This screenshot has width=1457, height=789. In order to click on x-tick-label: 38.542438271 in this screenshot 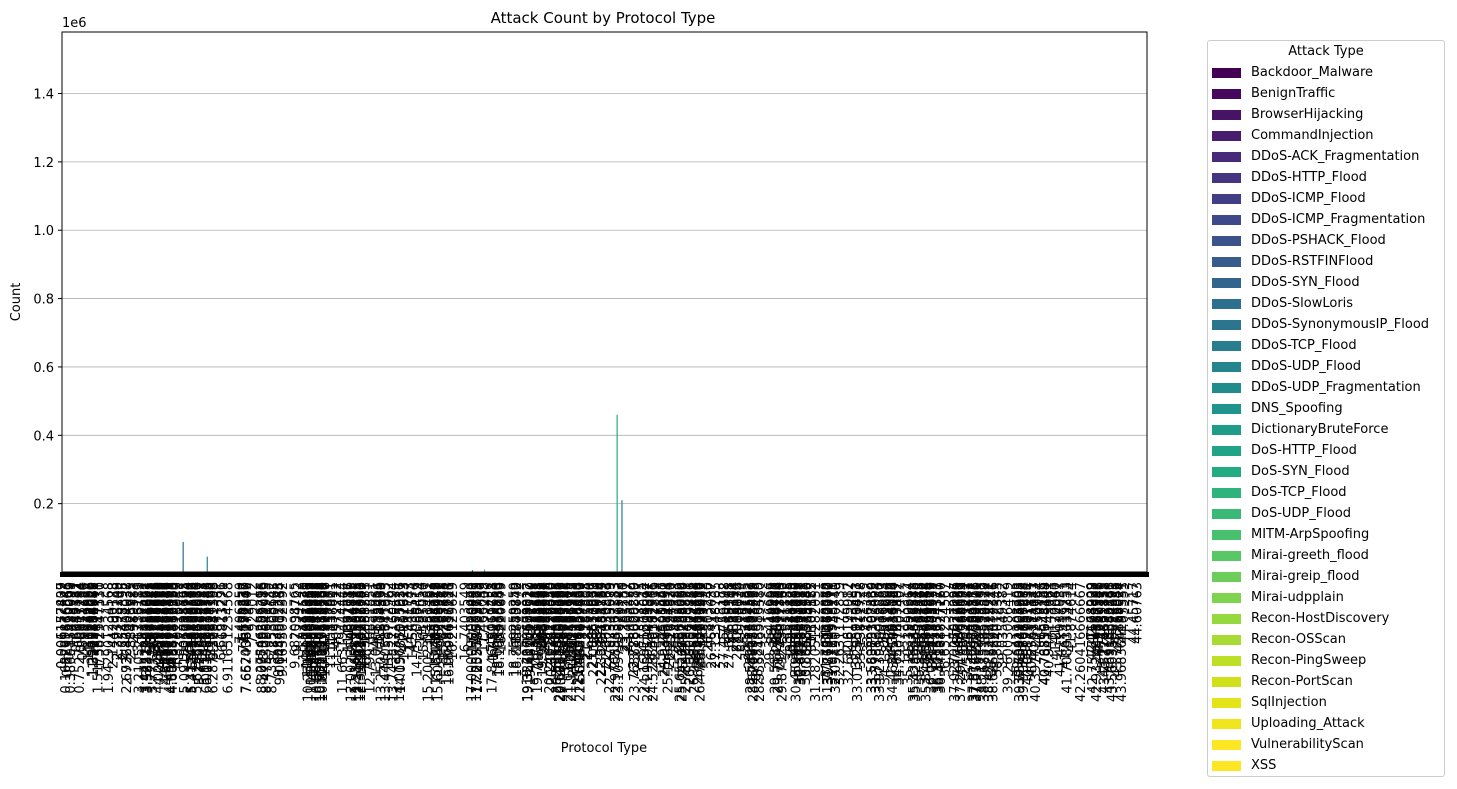, I will do `click(991, 629)`.